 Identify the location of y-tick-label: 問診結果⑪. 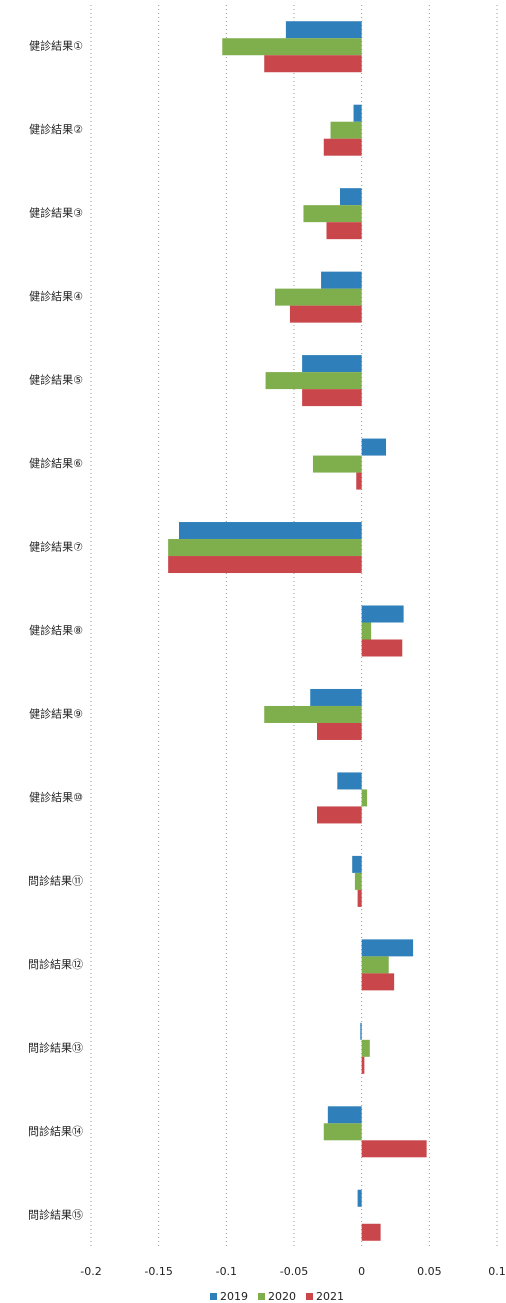
(55, 880).